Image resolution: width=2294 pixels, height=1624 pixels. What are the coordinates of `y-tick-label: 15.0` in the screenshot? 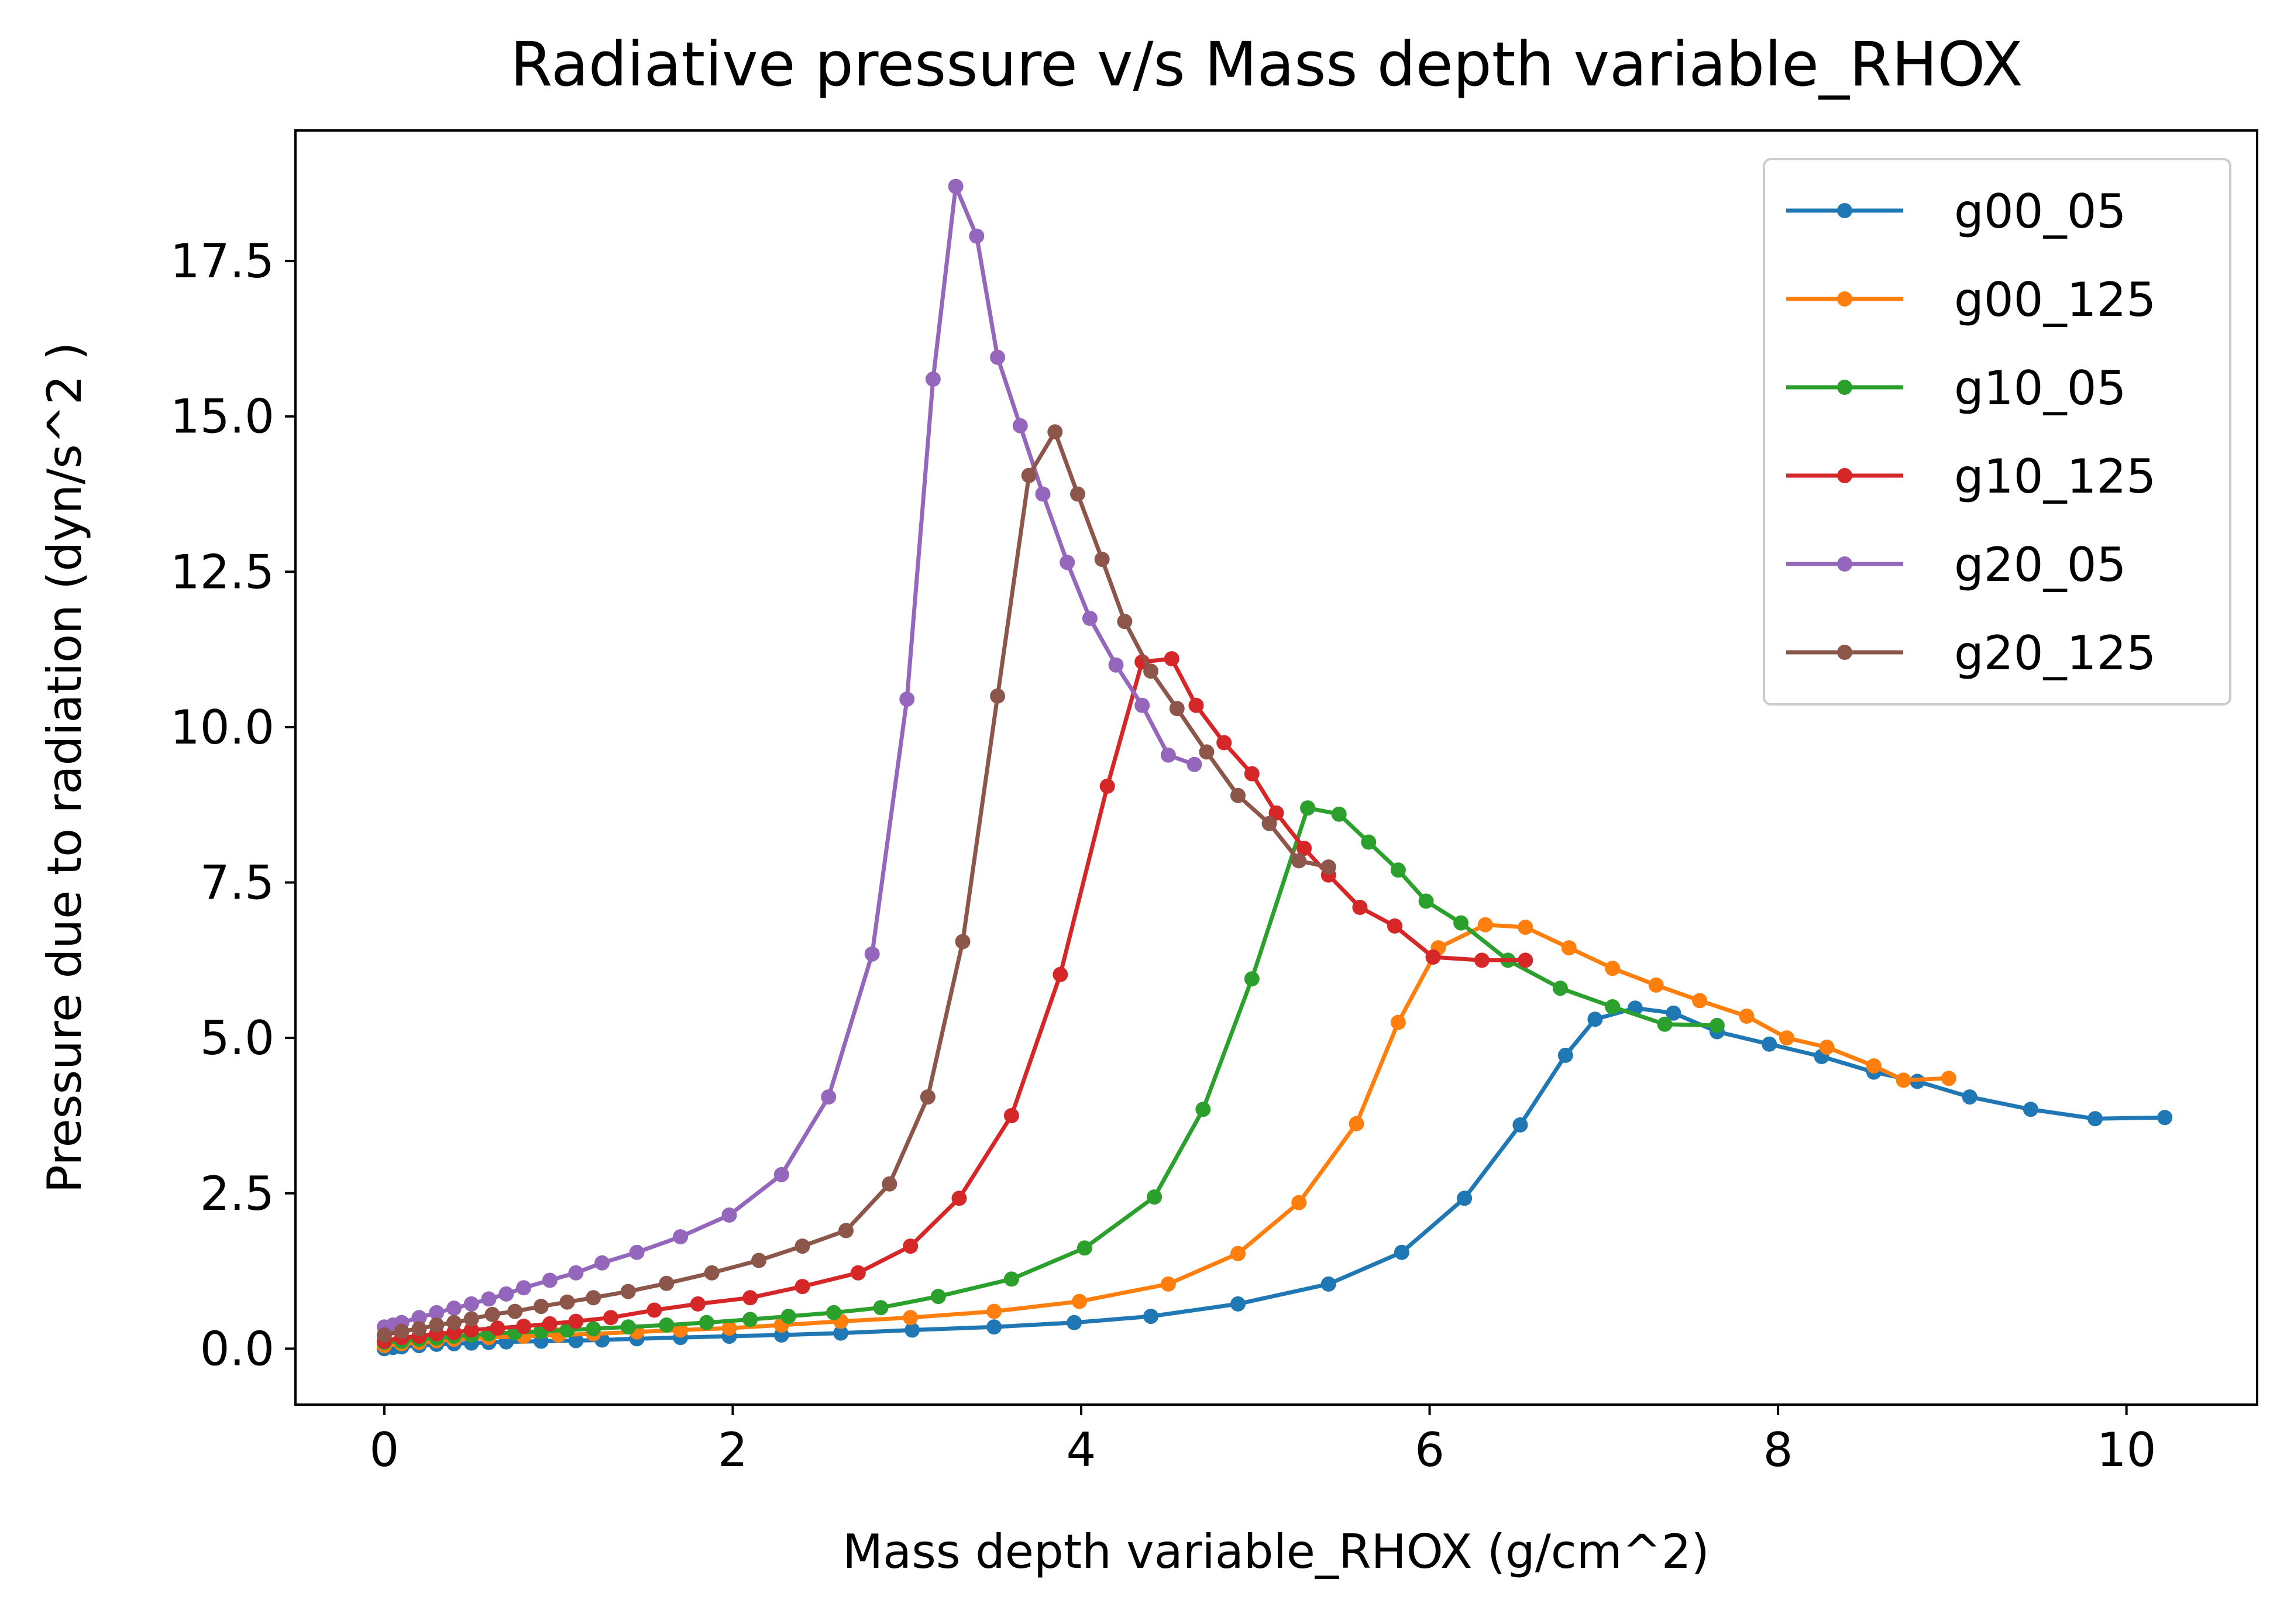 It's located at (222, 417).